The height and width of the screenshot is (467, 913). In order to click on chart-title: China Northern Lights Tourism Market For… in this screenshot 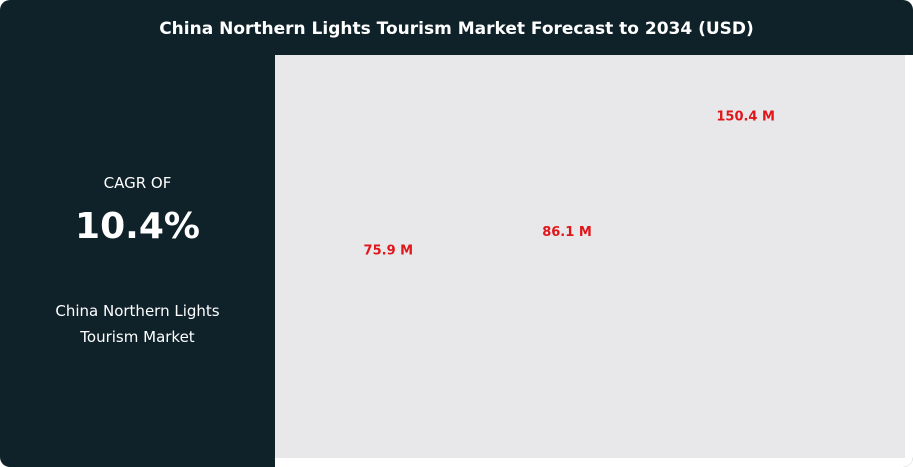, I will do `click(456, 29)`.